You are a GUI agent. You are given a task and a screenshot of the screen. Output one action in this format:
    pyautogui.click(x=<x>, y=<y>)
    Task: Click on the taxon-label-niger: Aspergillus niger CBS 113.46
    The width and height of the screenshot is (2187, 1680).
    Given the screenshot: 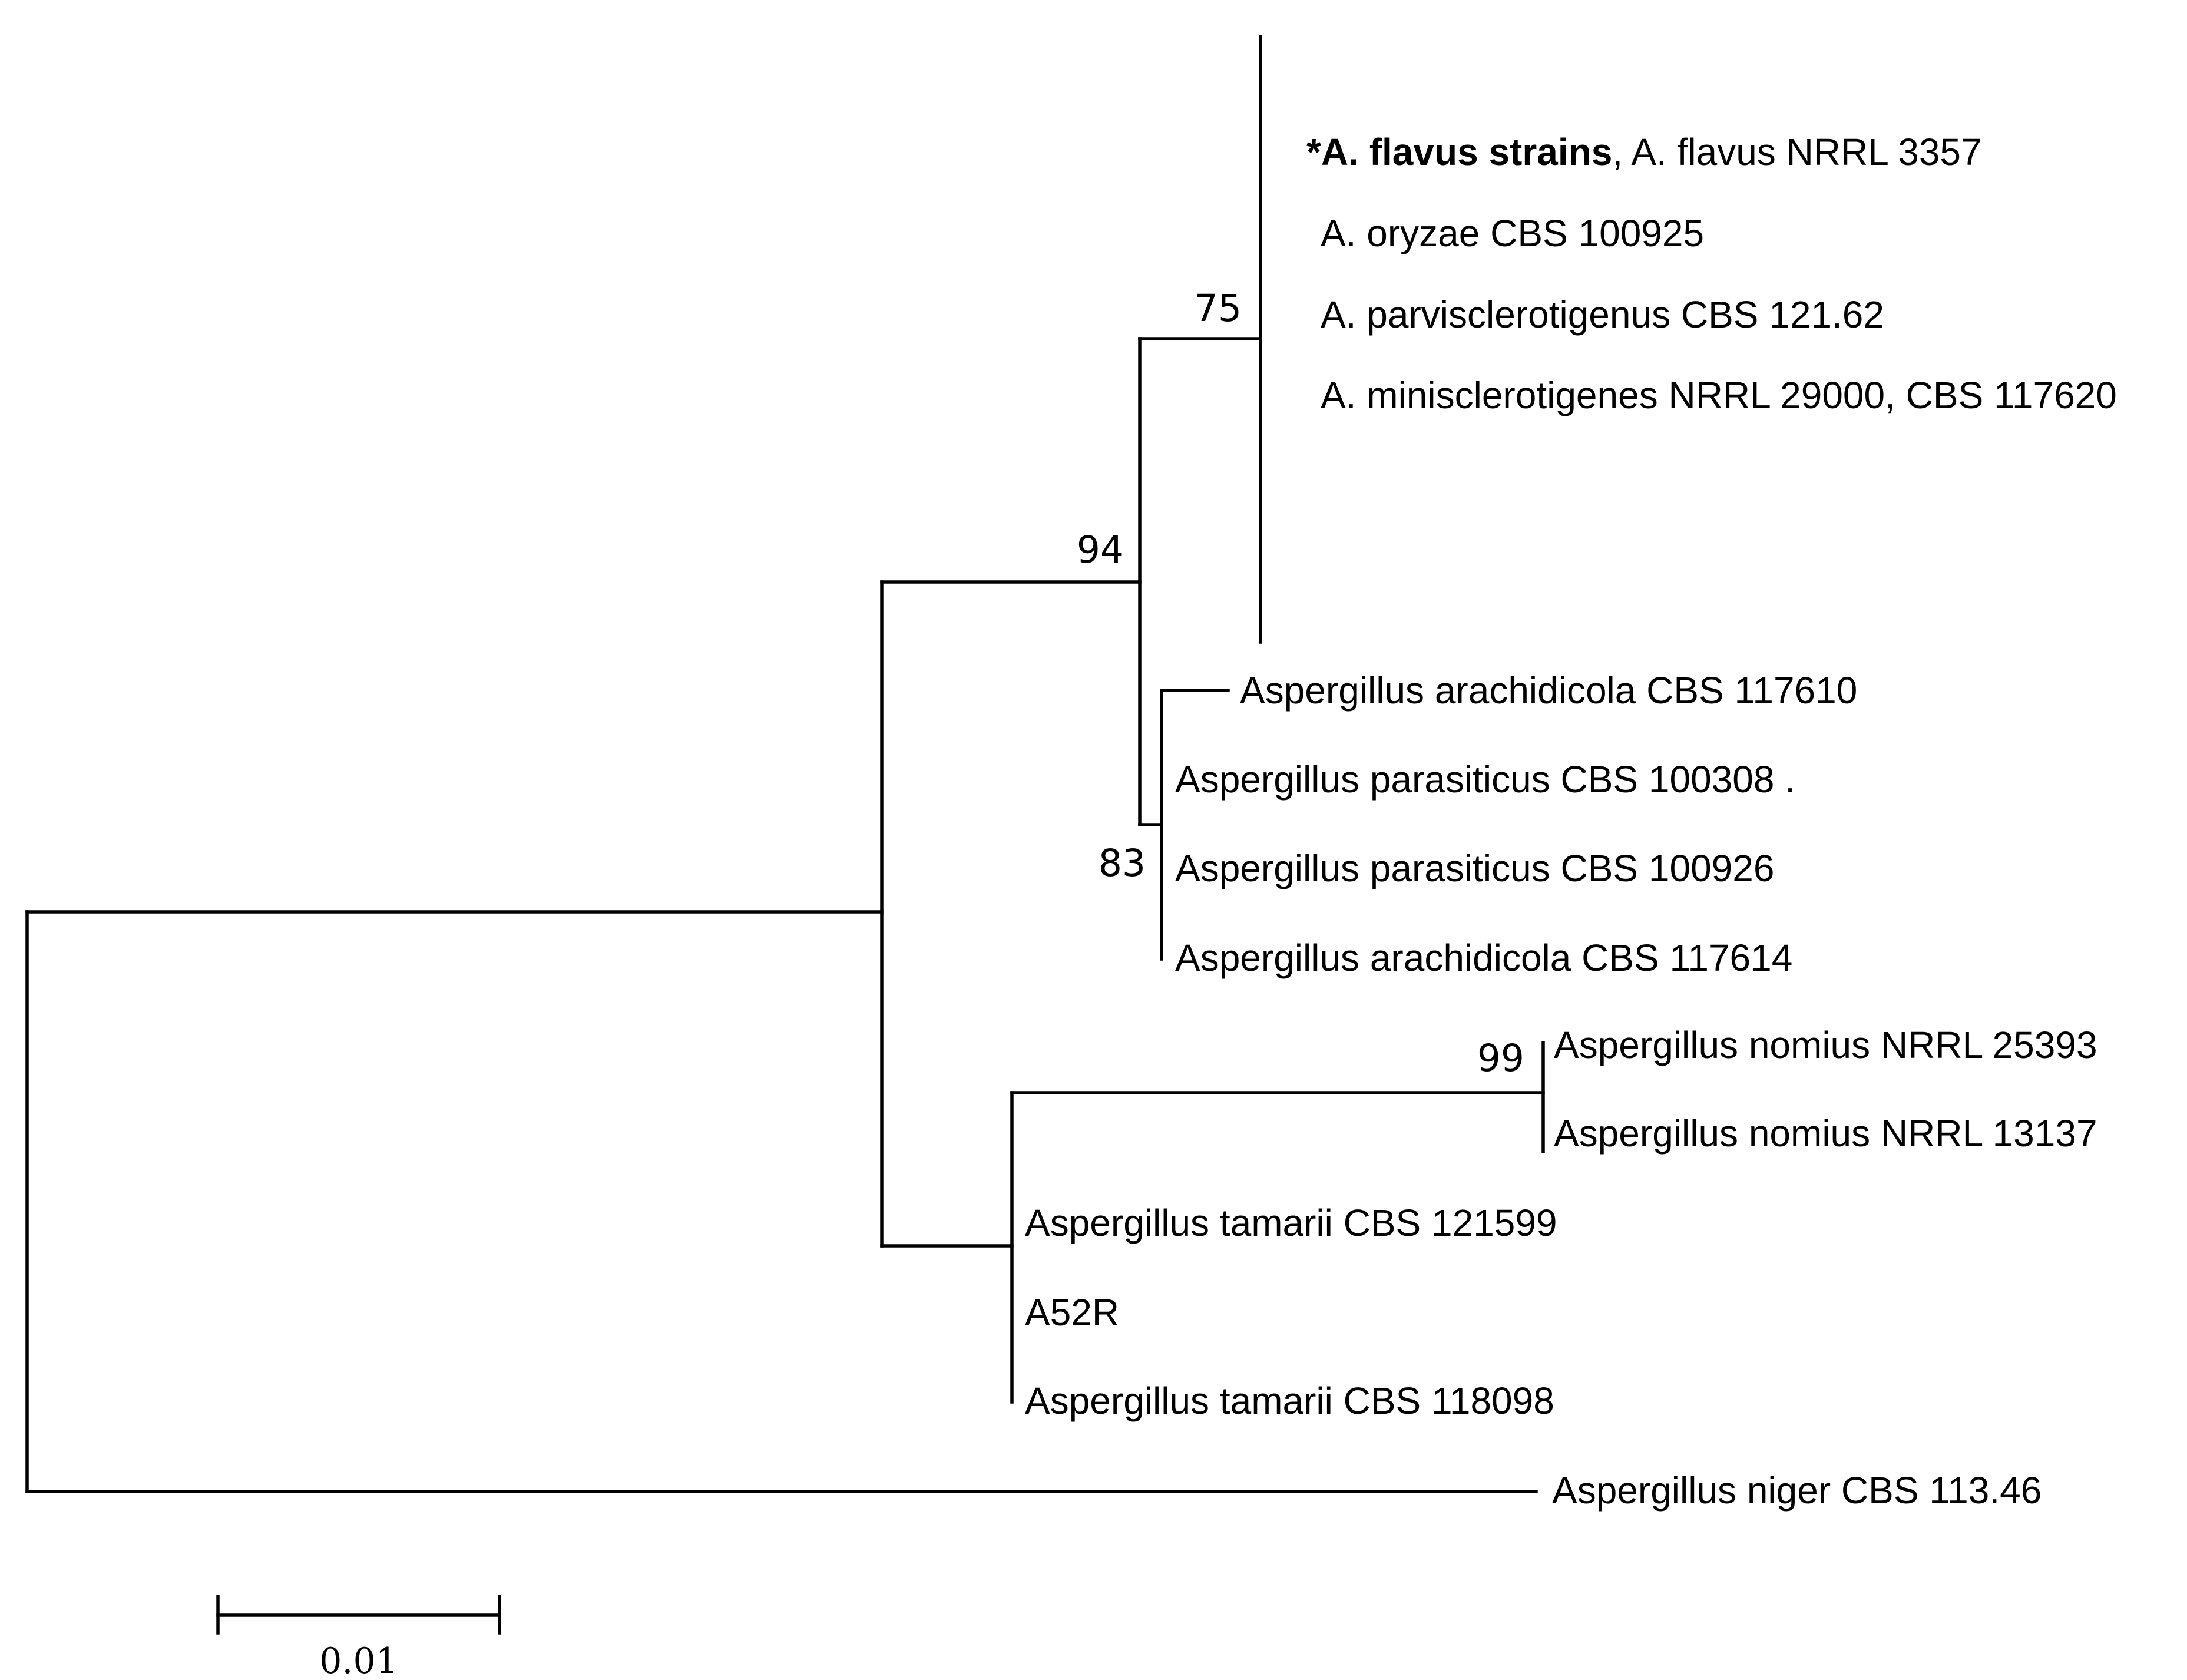 What is the action you would take?
    pyautogui.click(x=1797, y=1490)
    